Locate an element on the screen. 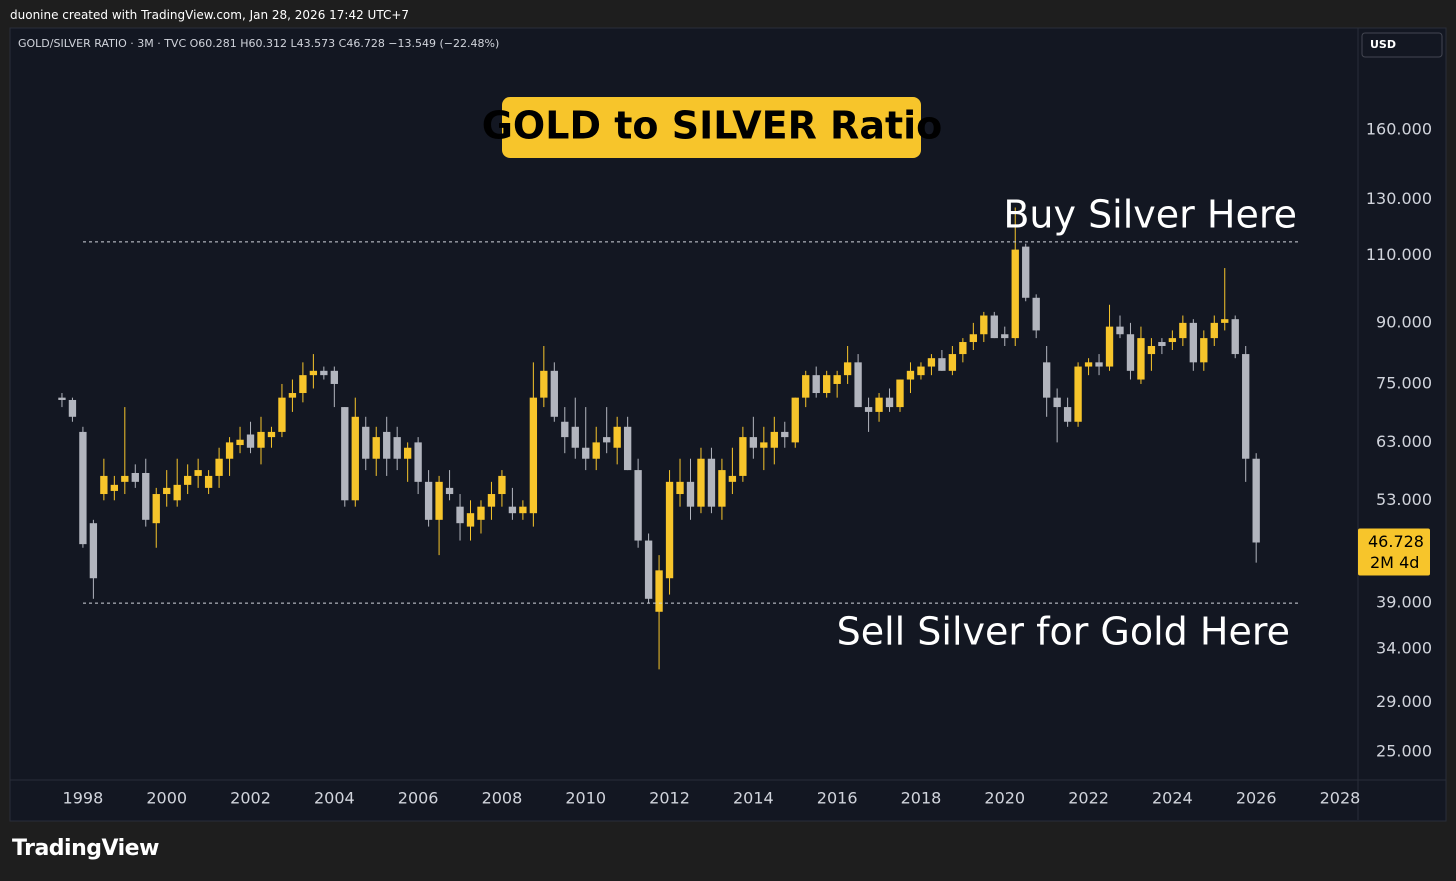 The width and height of the screenshot is (1456, 881). x-tick-label: 2002 is located at coordinates (250, 798).